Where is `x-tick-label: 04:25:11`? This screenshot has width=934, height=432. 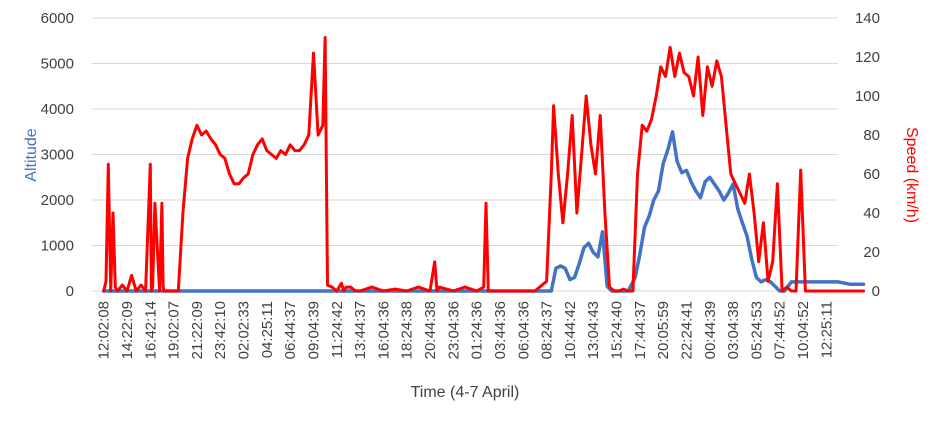 x-tick-label: 04:25:11 is located at coordinates (267, 329).